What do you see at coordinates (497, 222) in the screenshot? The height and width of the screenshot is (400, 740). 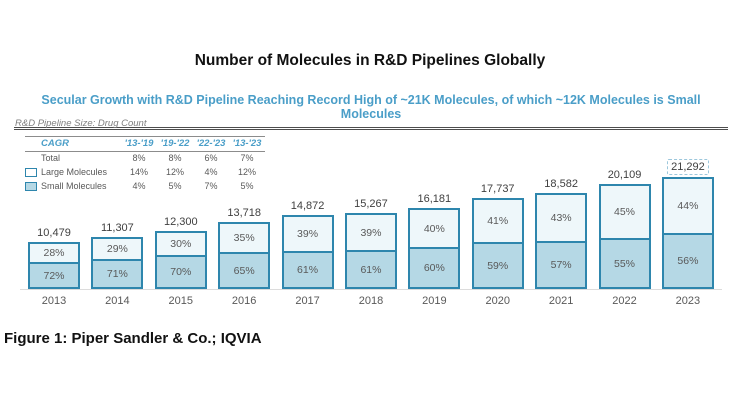 I see `bar-segment-large-molecules: 41%` at bounding box center [497, 222].